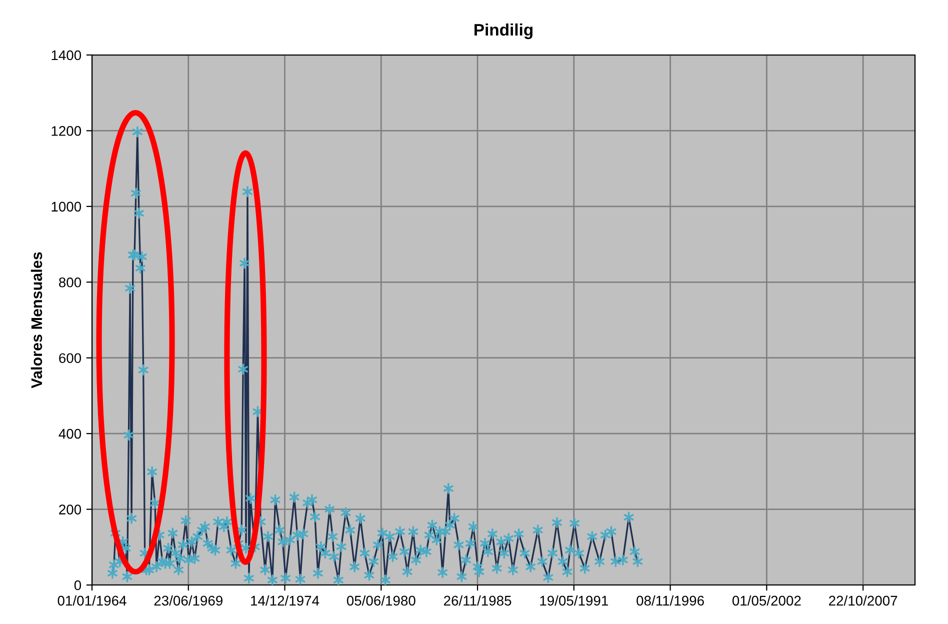 Image resolution: width=948 pixels, height=624 pixels. I want to click on y-tick-label: 600, so click(70, 358).